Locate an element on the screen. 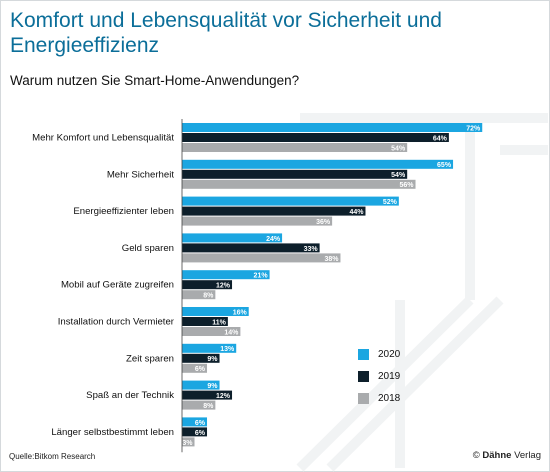  legend-label-2018: 2018 is located at coordinates (389, 398).